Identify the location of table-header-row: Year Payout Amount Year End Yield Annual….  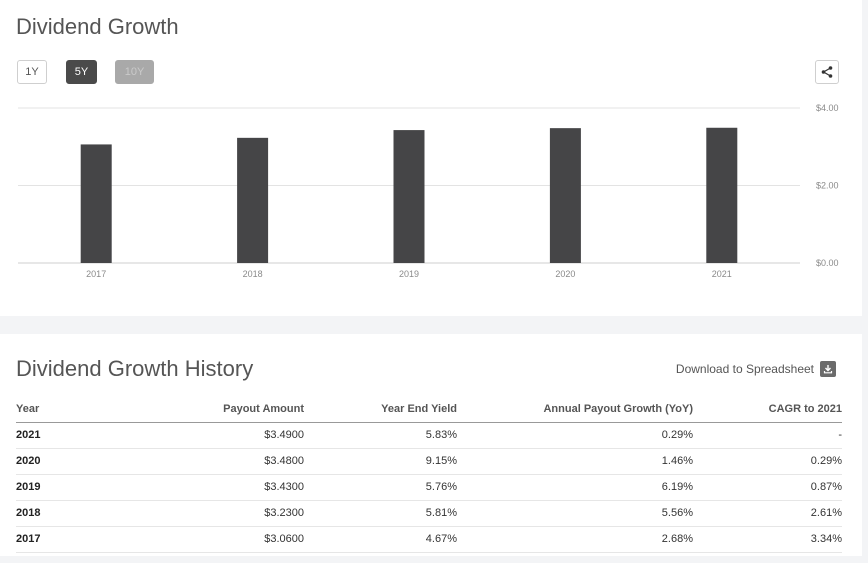
(429, 412).